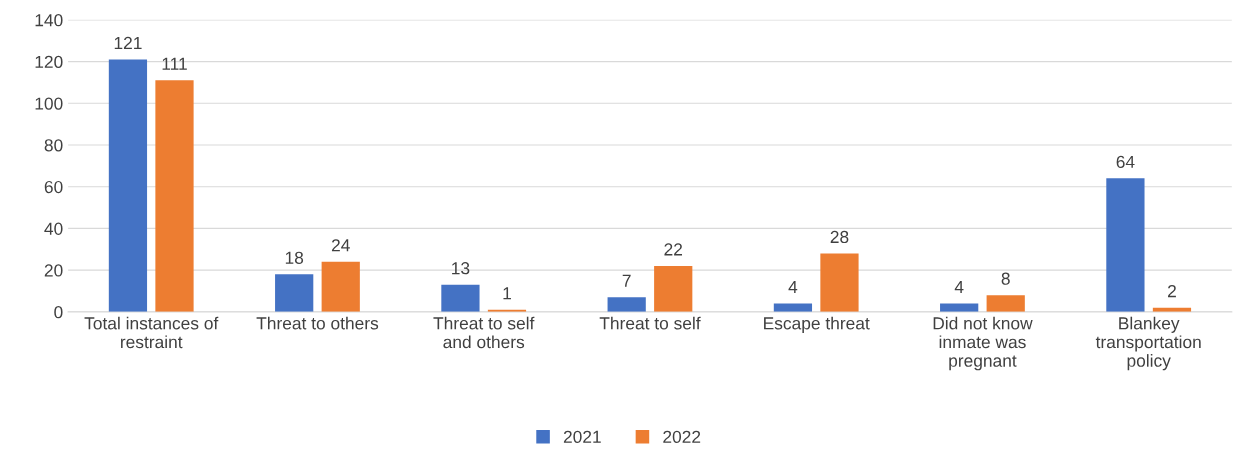  What do you see at coordinates (53, 270) in the screenshot?
I see `y-tick-label: 20` at bounding box center [53, 270].